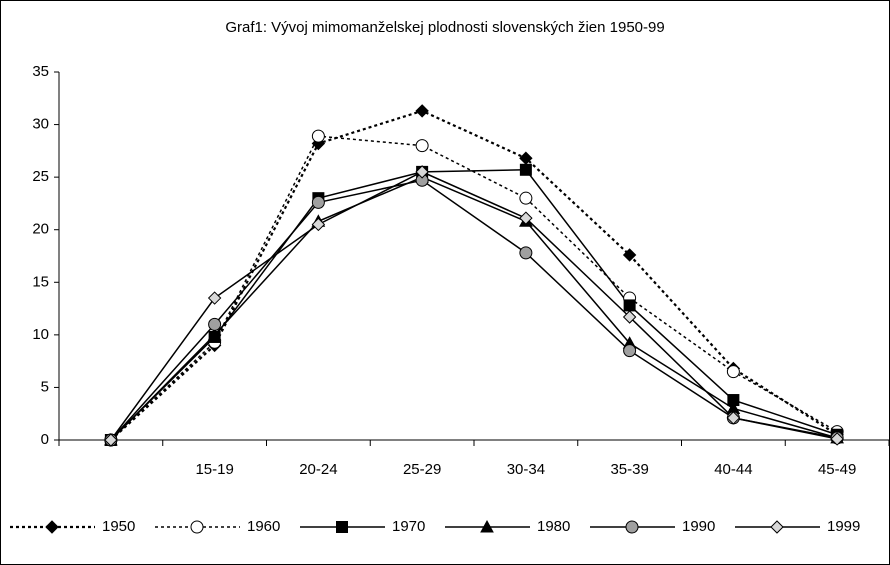 The image size is (890, 565). What do you see at coordinates (526, 469) in the screenshot?
I see `x-tick-label: 30-34` at bounding box center [526, 469].